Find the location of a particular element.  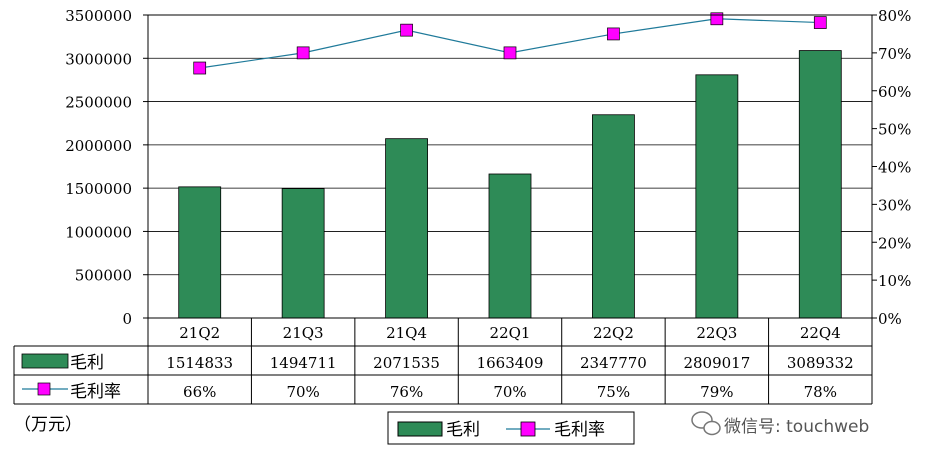

right-tick-label: 20% is located at coordinates (894, 243).